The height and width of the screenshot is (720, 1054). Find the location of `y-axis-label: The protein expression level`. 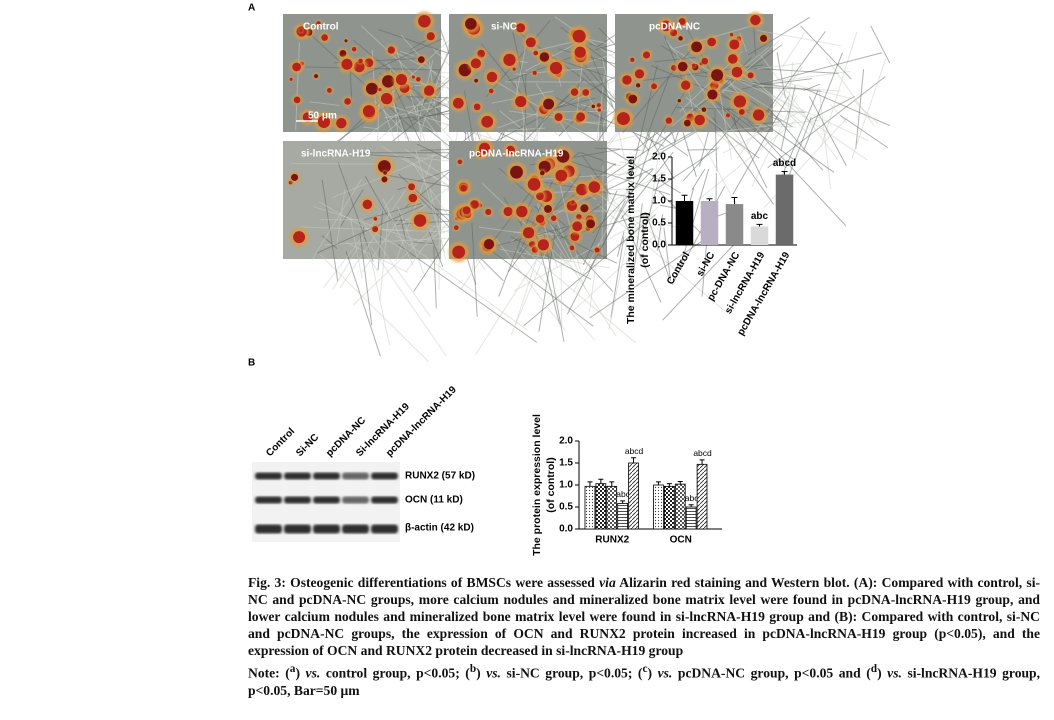

y-axis-label: The protein expression level is located at coordinates (537, 485).